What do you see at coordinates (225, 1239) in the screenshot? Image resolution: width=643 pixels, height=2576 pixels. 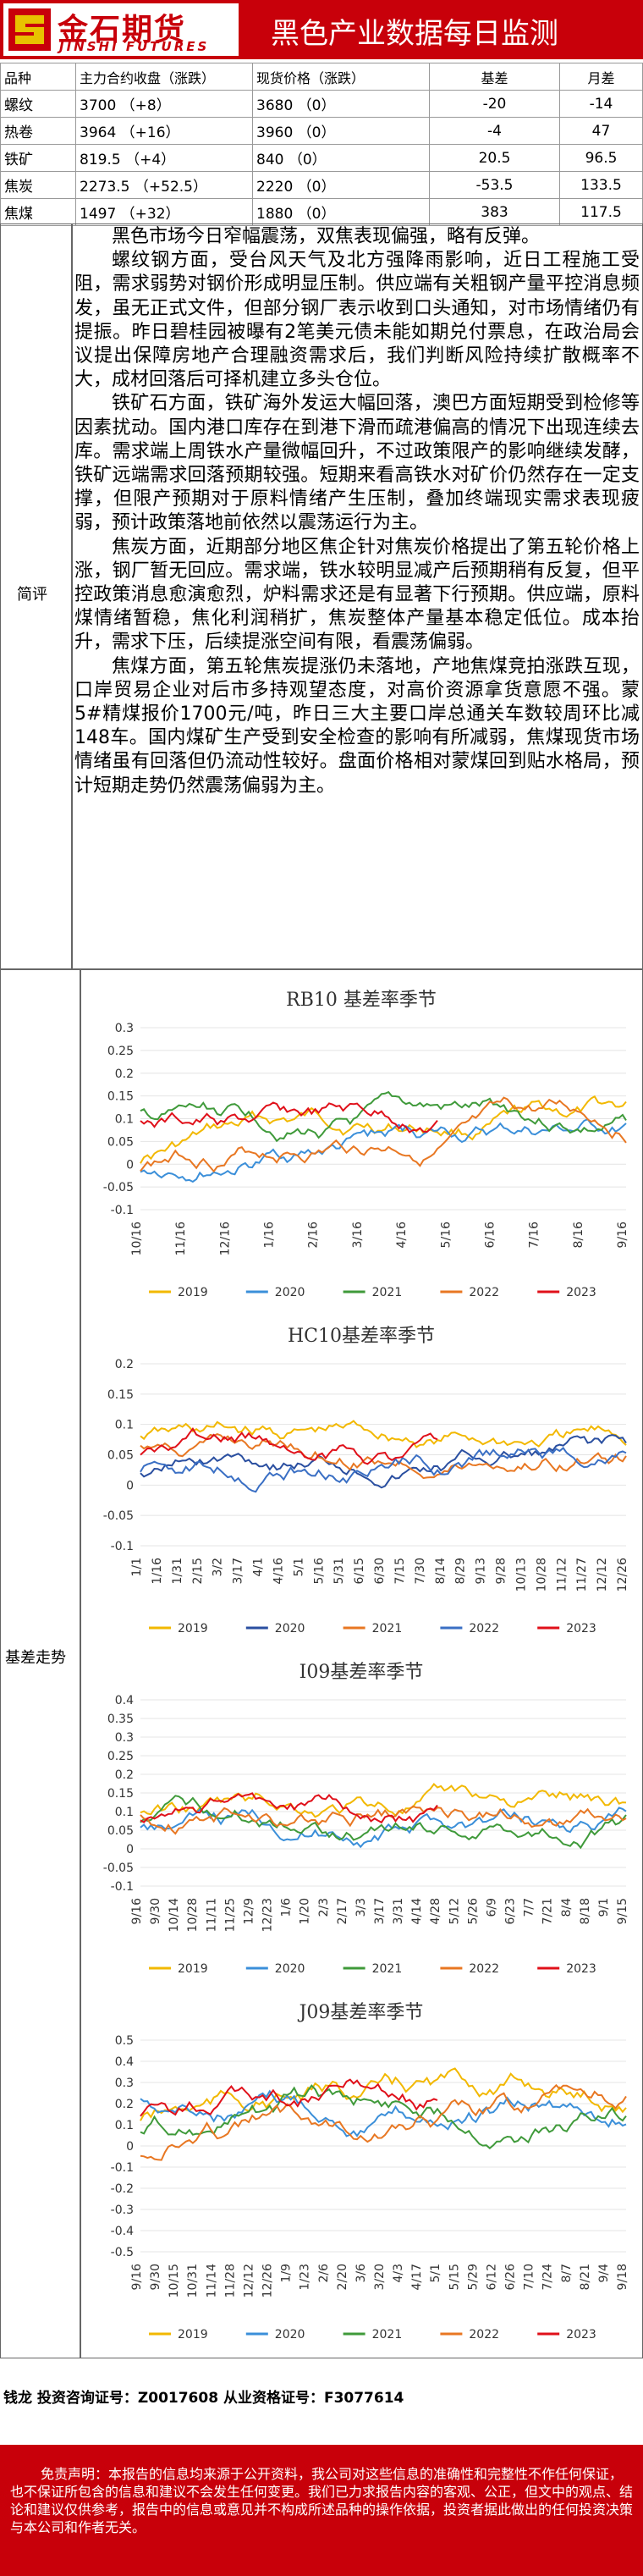 I see `x-tick-label: 12/16` at bounding box center [225, 1239].